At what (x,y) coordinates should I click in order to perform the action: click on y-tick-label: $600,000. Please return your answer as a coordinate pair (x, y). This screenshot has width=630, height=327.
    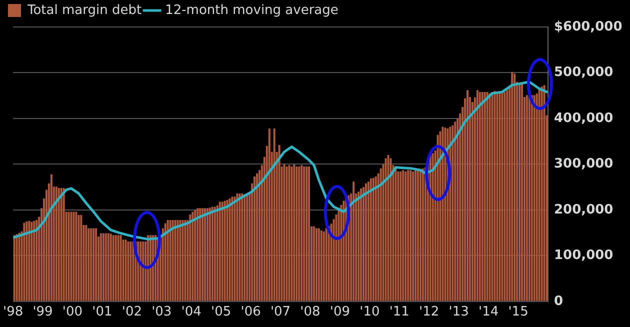
    Looking at the image, I should click on (588, 26).